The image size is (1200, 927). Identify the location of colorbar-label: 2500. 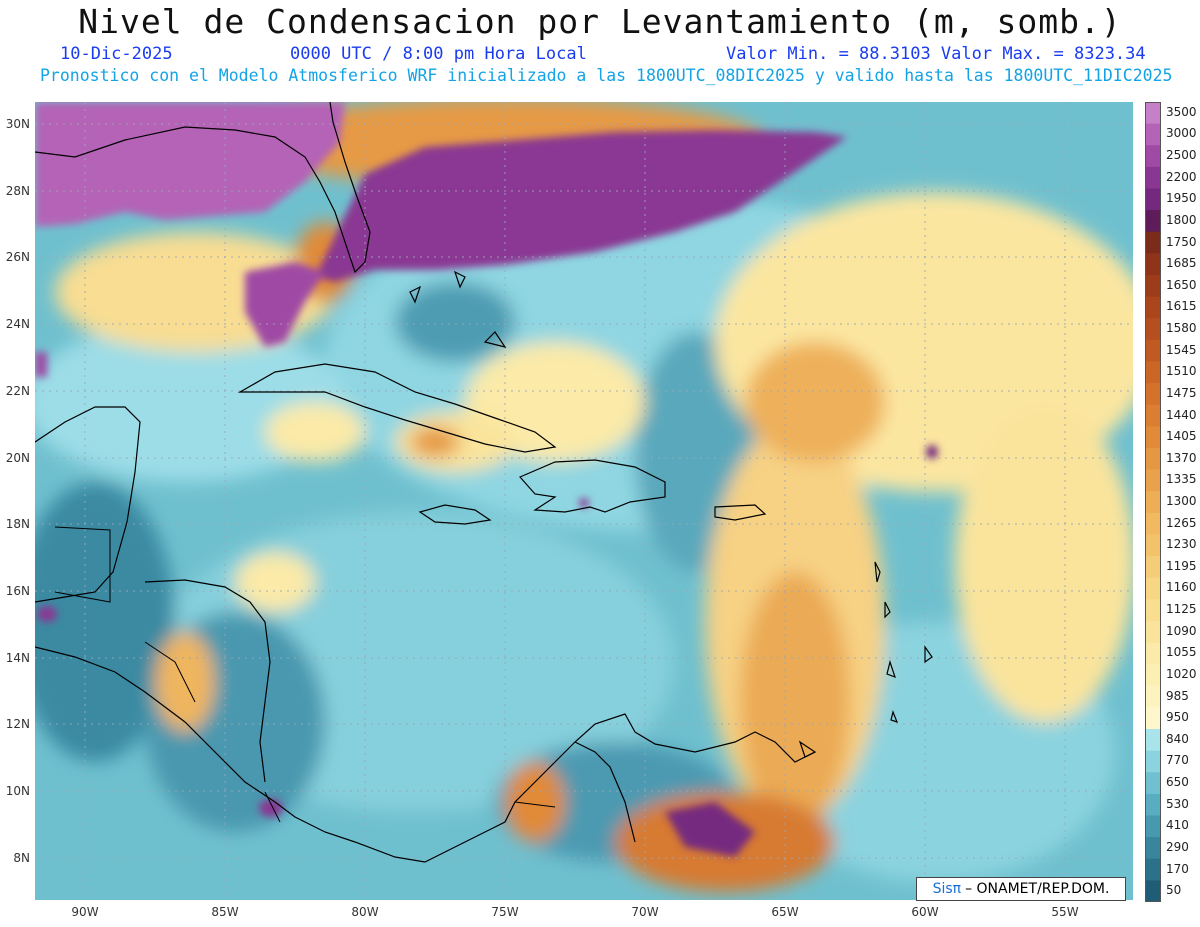
(1181, 155).